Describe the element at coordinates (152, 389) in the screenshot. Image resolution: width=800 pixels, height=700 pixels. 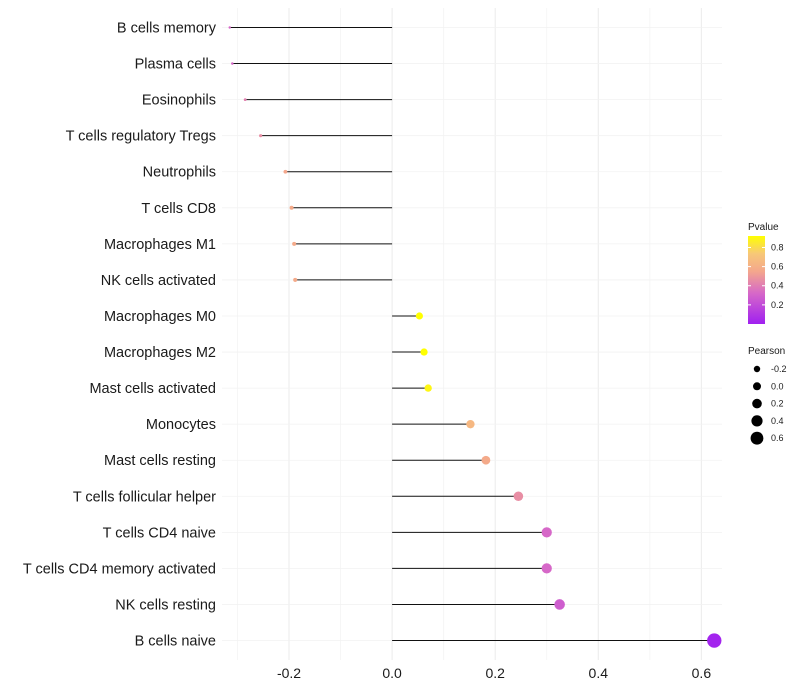
I see `category-label: Mast cells activated` at that location.